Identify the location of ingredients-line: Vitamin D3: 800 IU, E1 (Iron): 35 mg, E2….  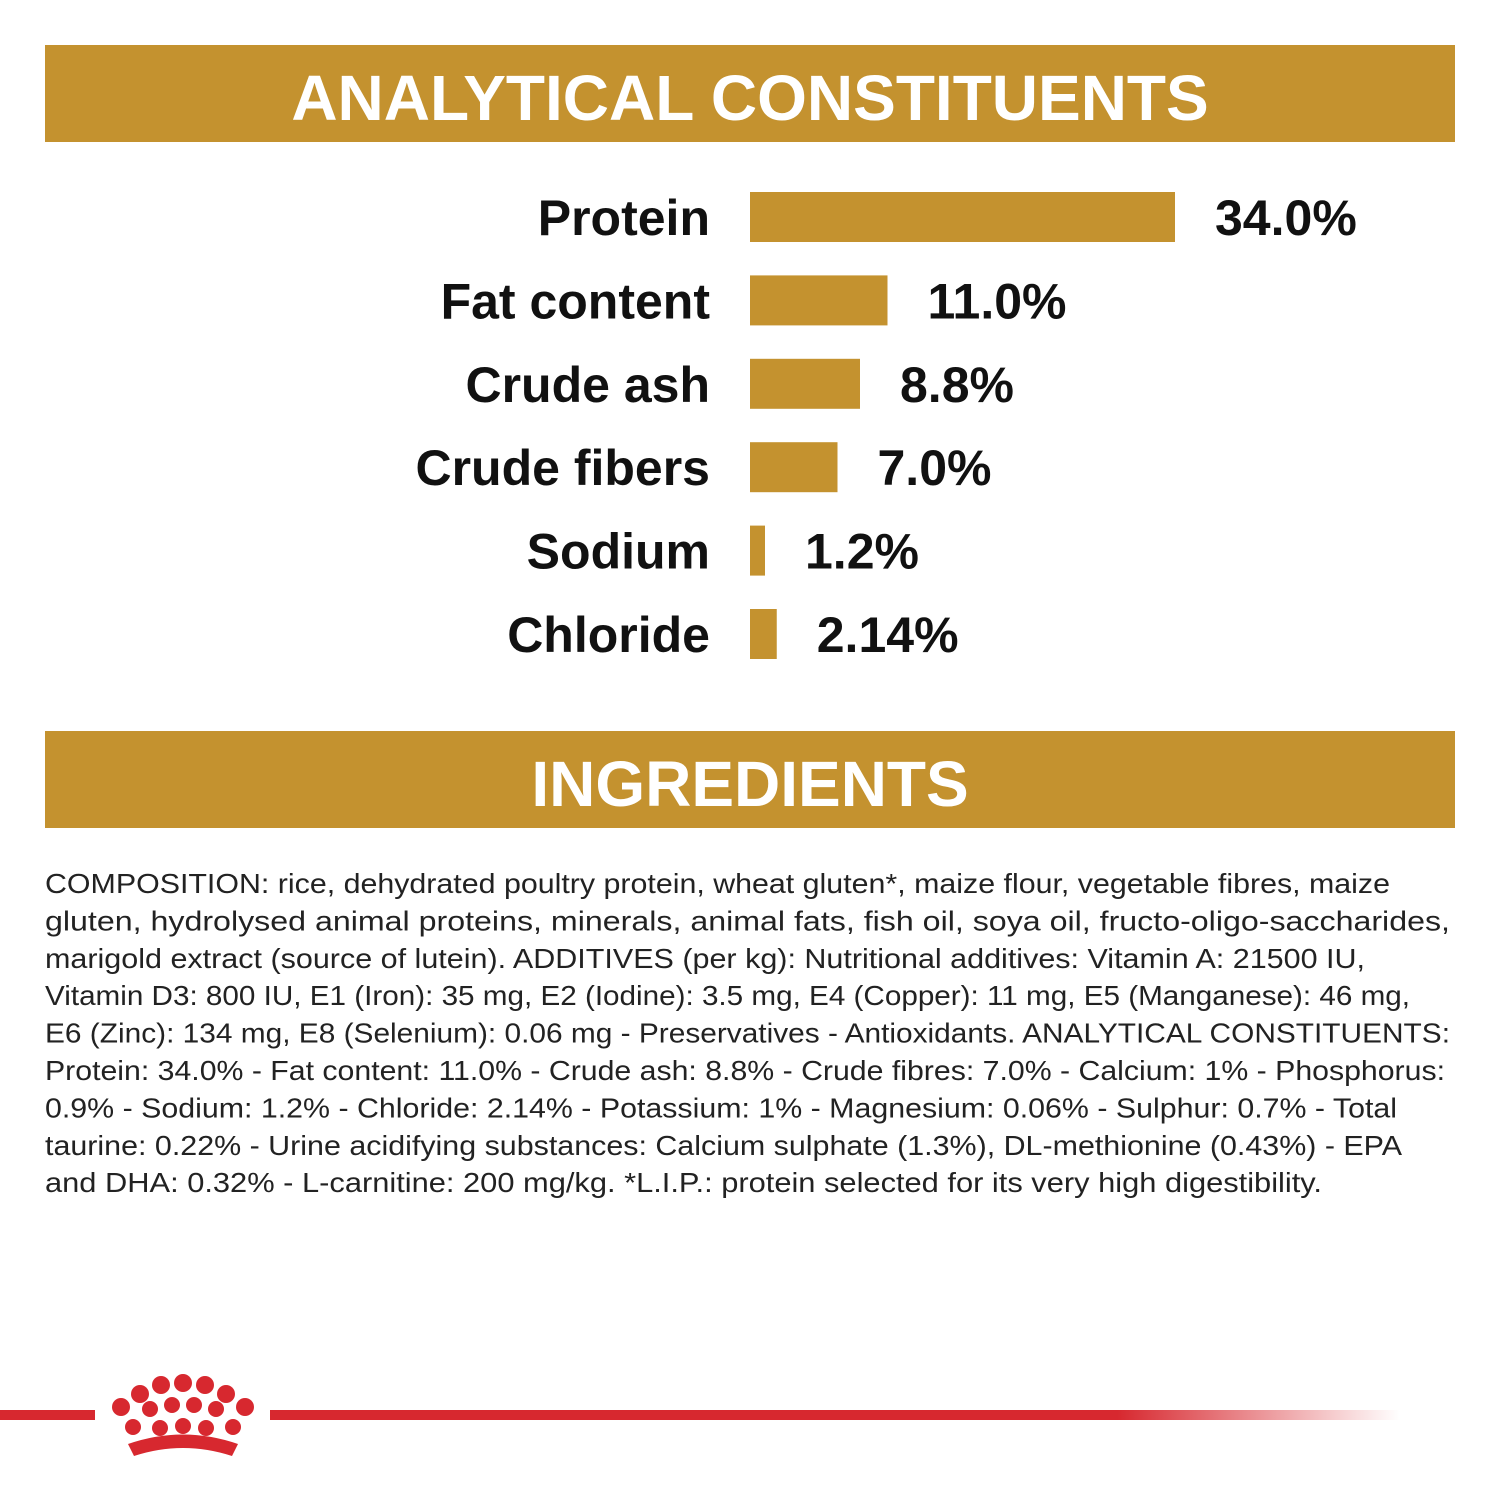
(727, 995).